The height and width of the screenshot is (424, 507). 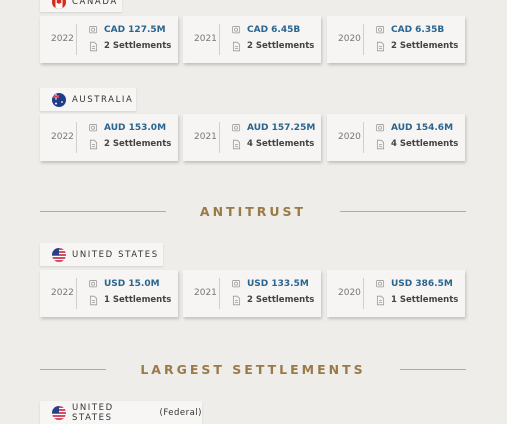 What do you see at coordinates (252, 39) in the screenshot?
I see `summary-card: 2021 CAD 6.45B 2 Settlements` at bounding box center [252, 39].